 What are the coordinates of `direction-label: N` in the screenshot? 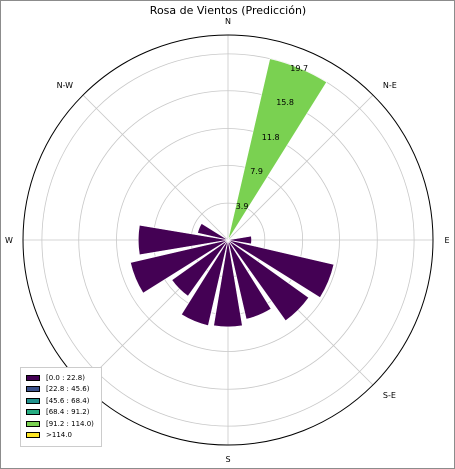 It's located at (228, 21).